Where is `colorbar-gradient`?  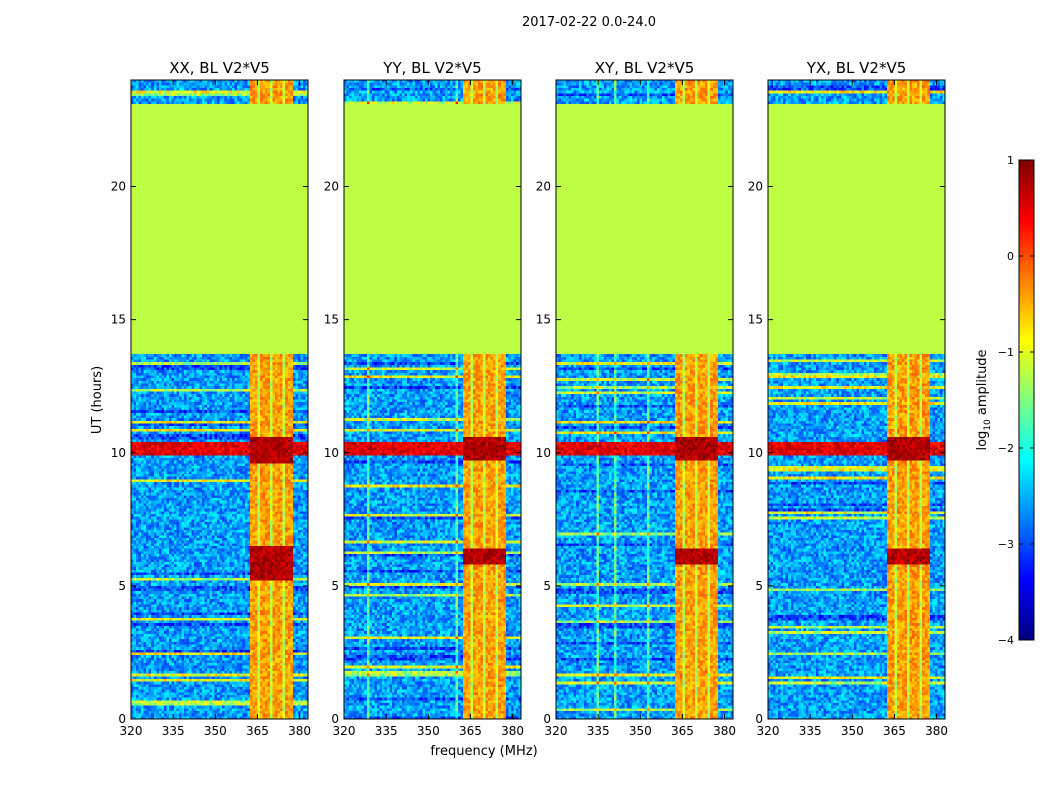 colorbar-gradient is located at coordinates (1026, 400).